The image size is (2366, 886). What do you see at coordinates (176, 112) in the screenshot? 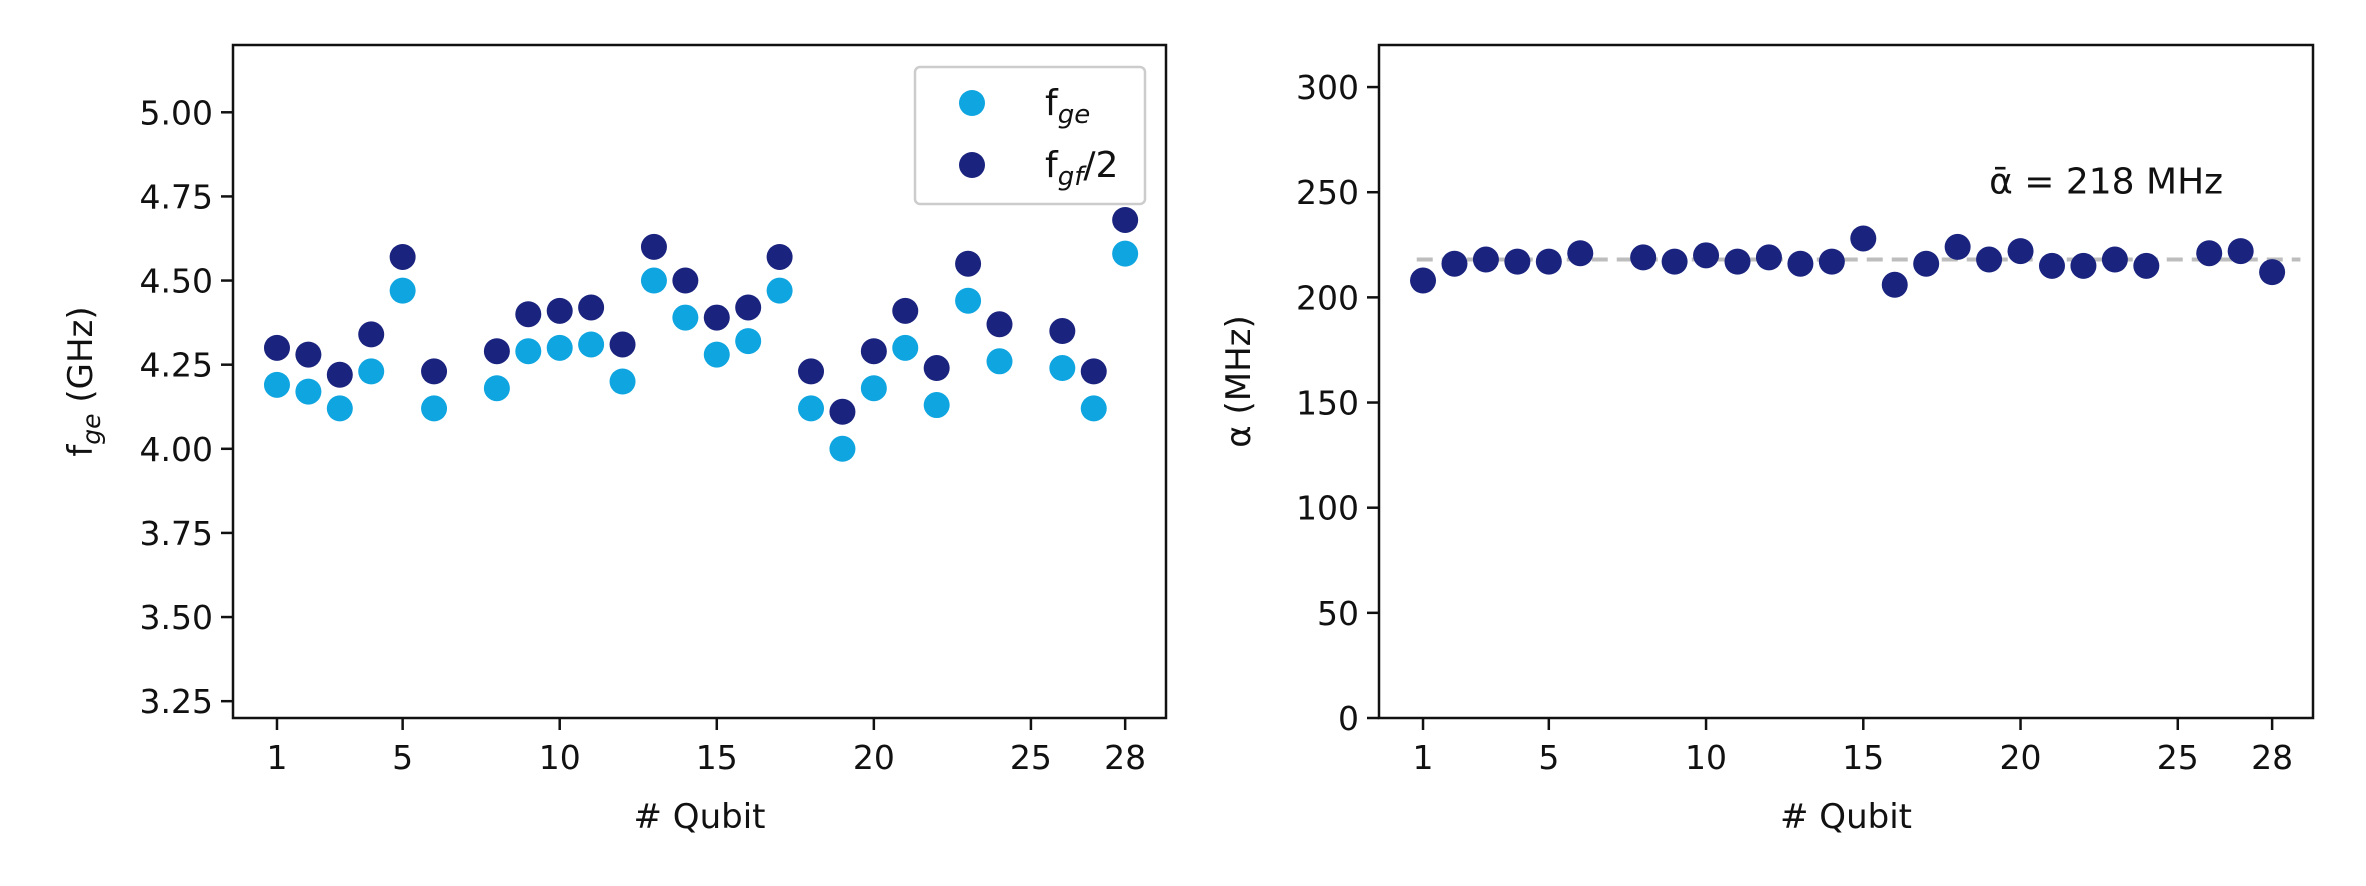
I see `y-tick-label: 5.00` at bounding box center [176, 112].